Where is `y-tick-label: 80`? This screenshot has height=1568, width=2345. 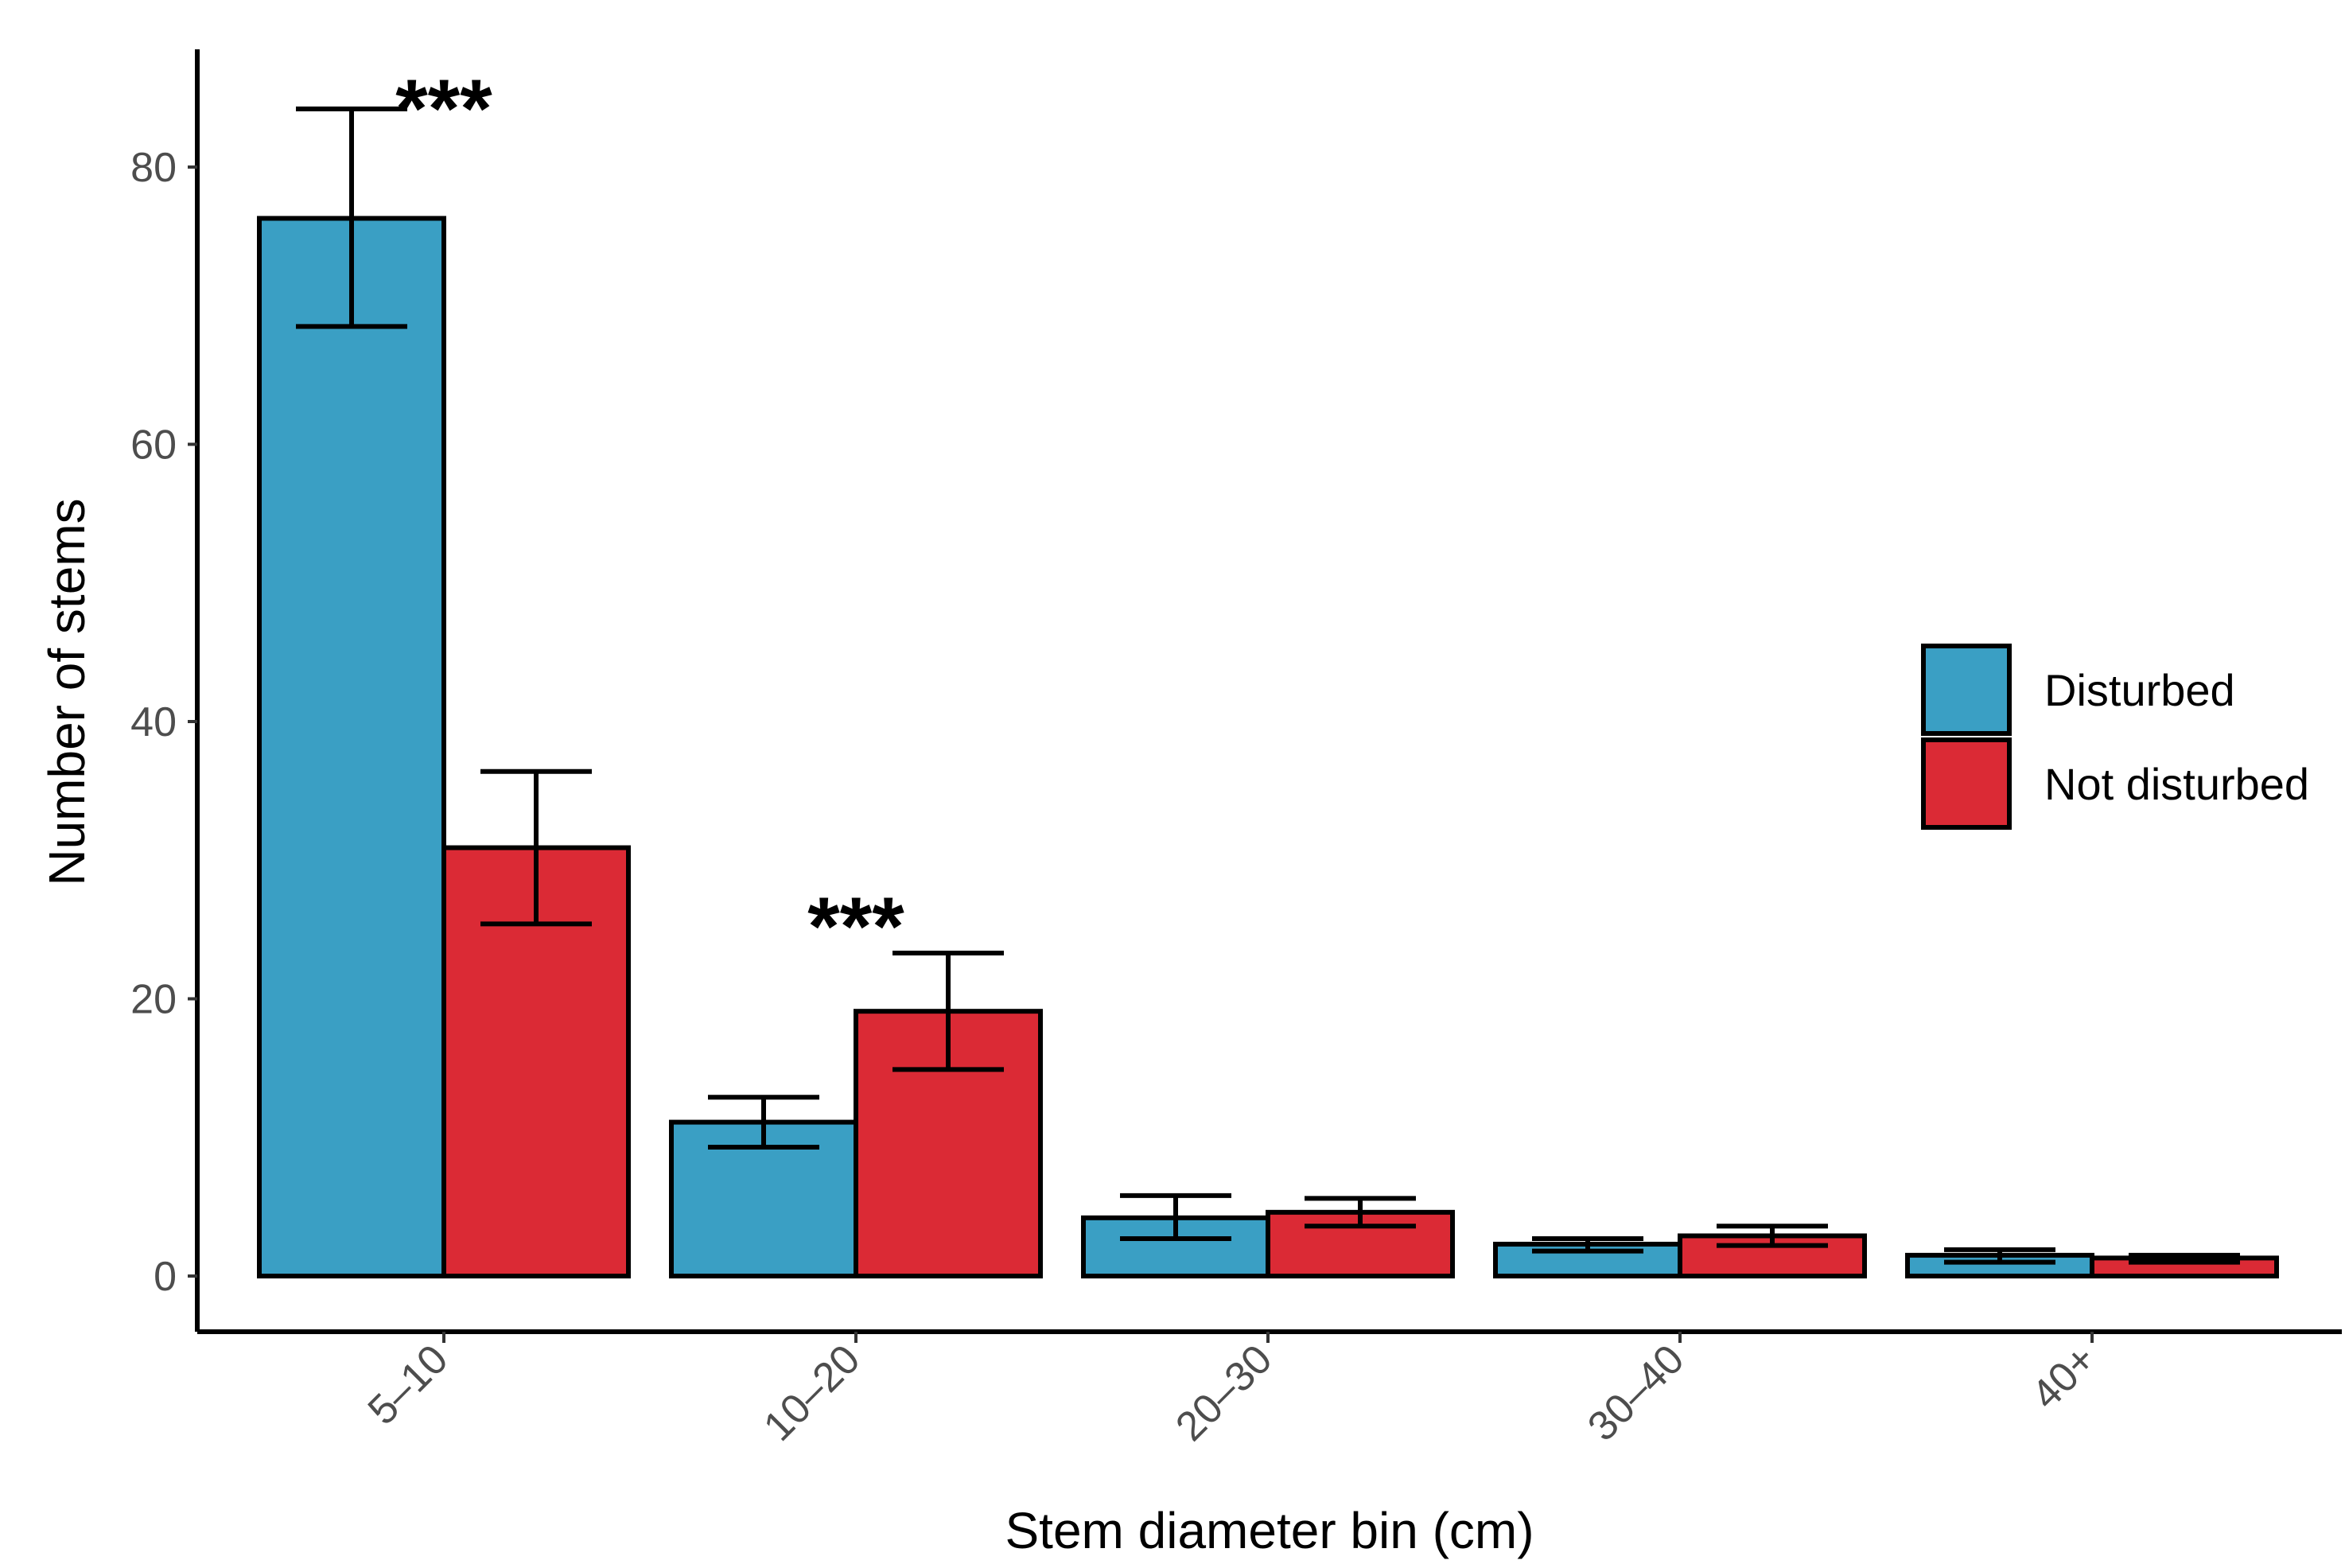 y-tick-label: 80 is located at coordinates (153, 168).